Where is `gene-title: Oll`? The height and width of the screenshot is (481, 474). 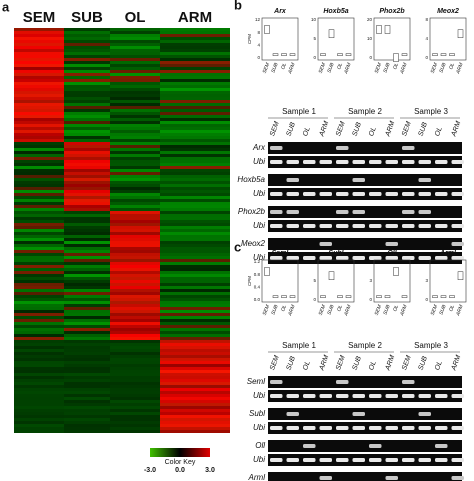 gene-title: Oll is located at coordinates (392, 253).